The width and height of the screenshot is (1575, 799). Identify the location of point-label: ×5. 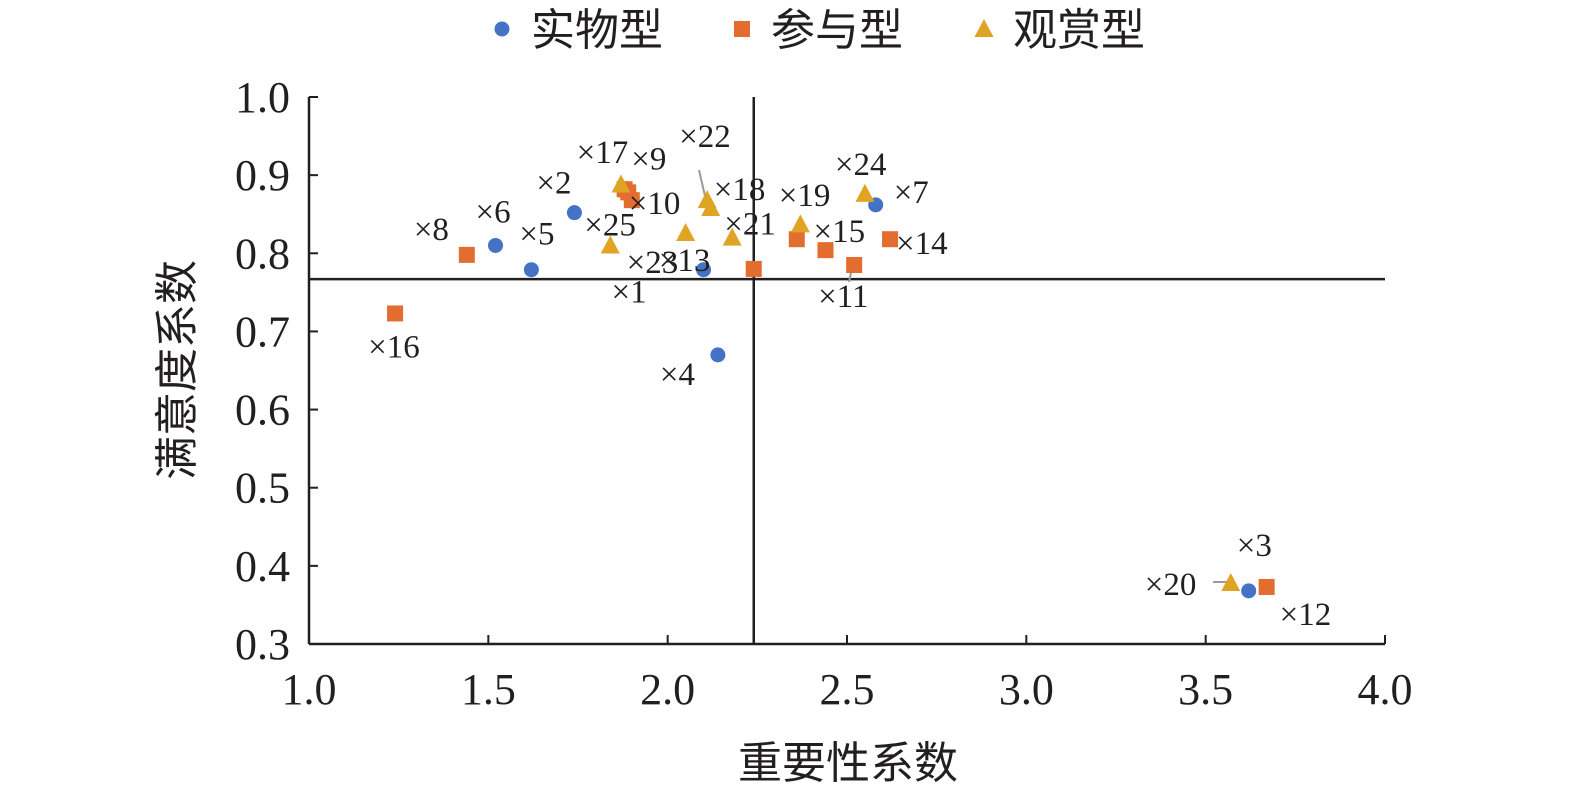
(536, 235).